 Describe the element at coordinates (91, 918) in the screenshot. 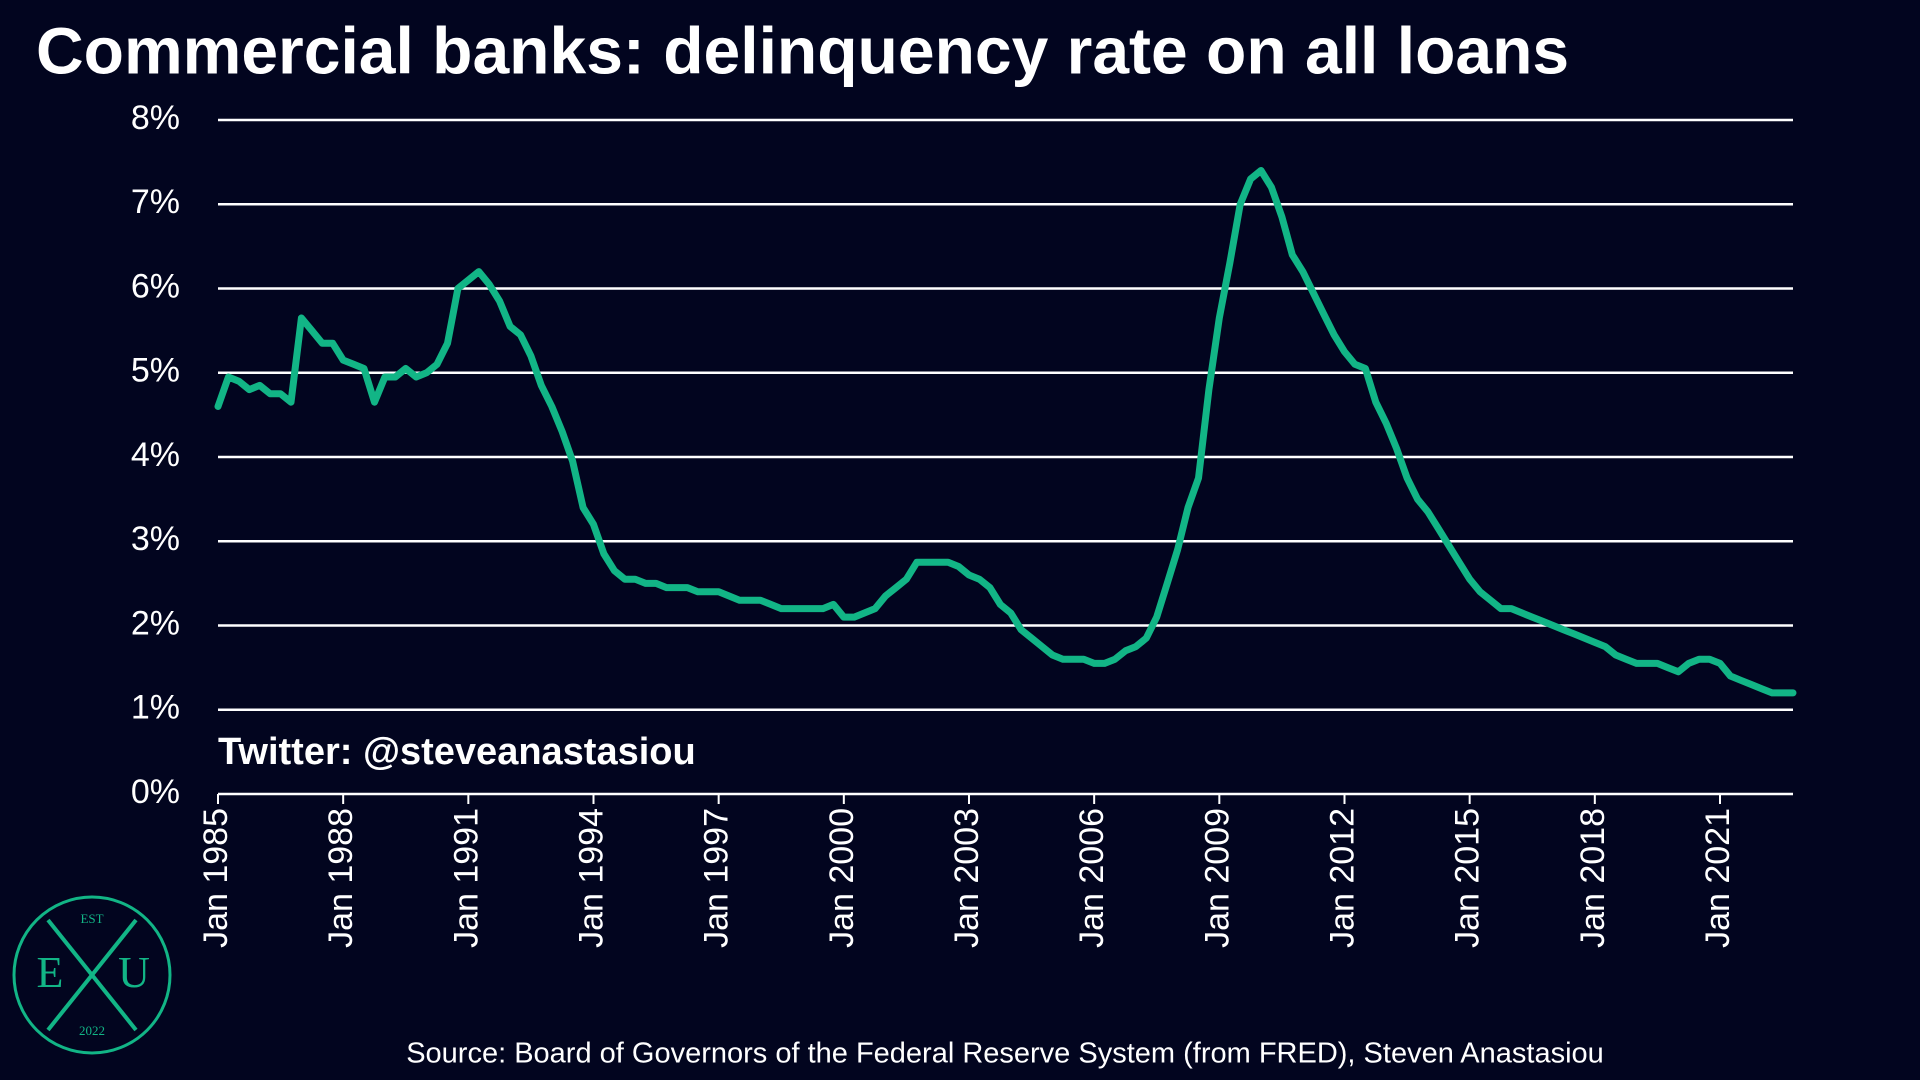

I see `logo-text: EST` at that location.